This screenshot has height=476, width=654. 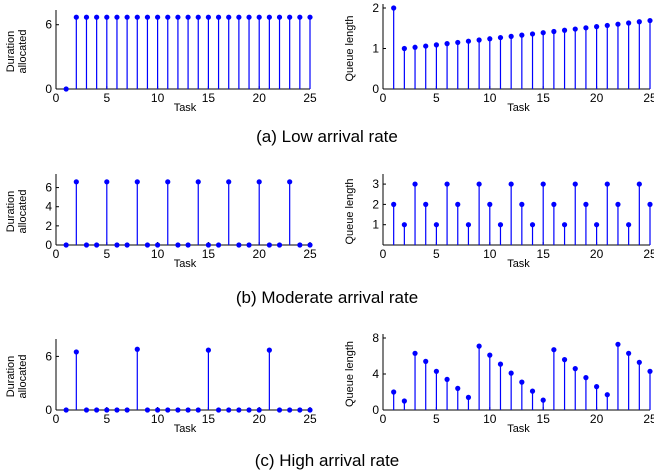 I want to click on y-tick-label: 2, so click(x=48, y=226).